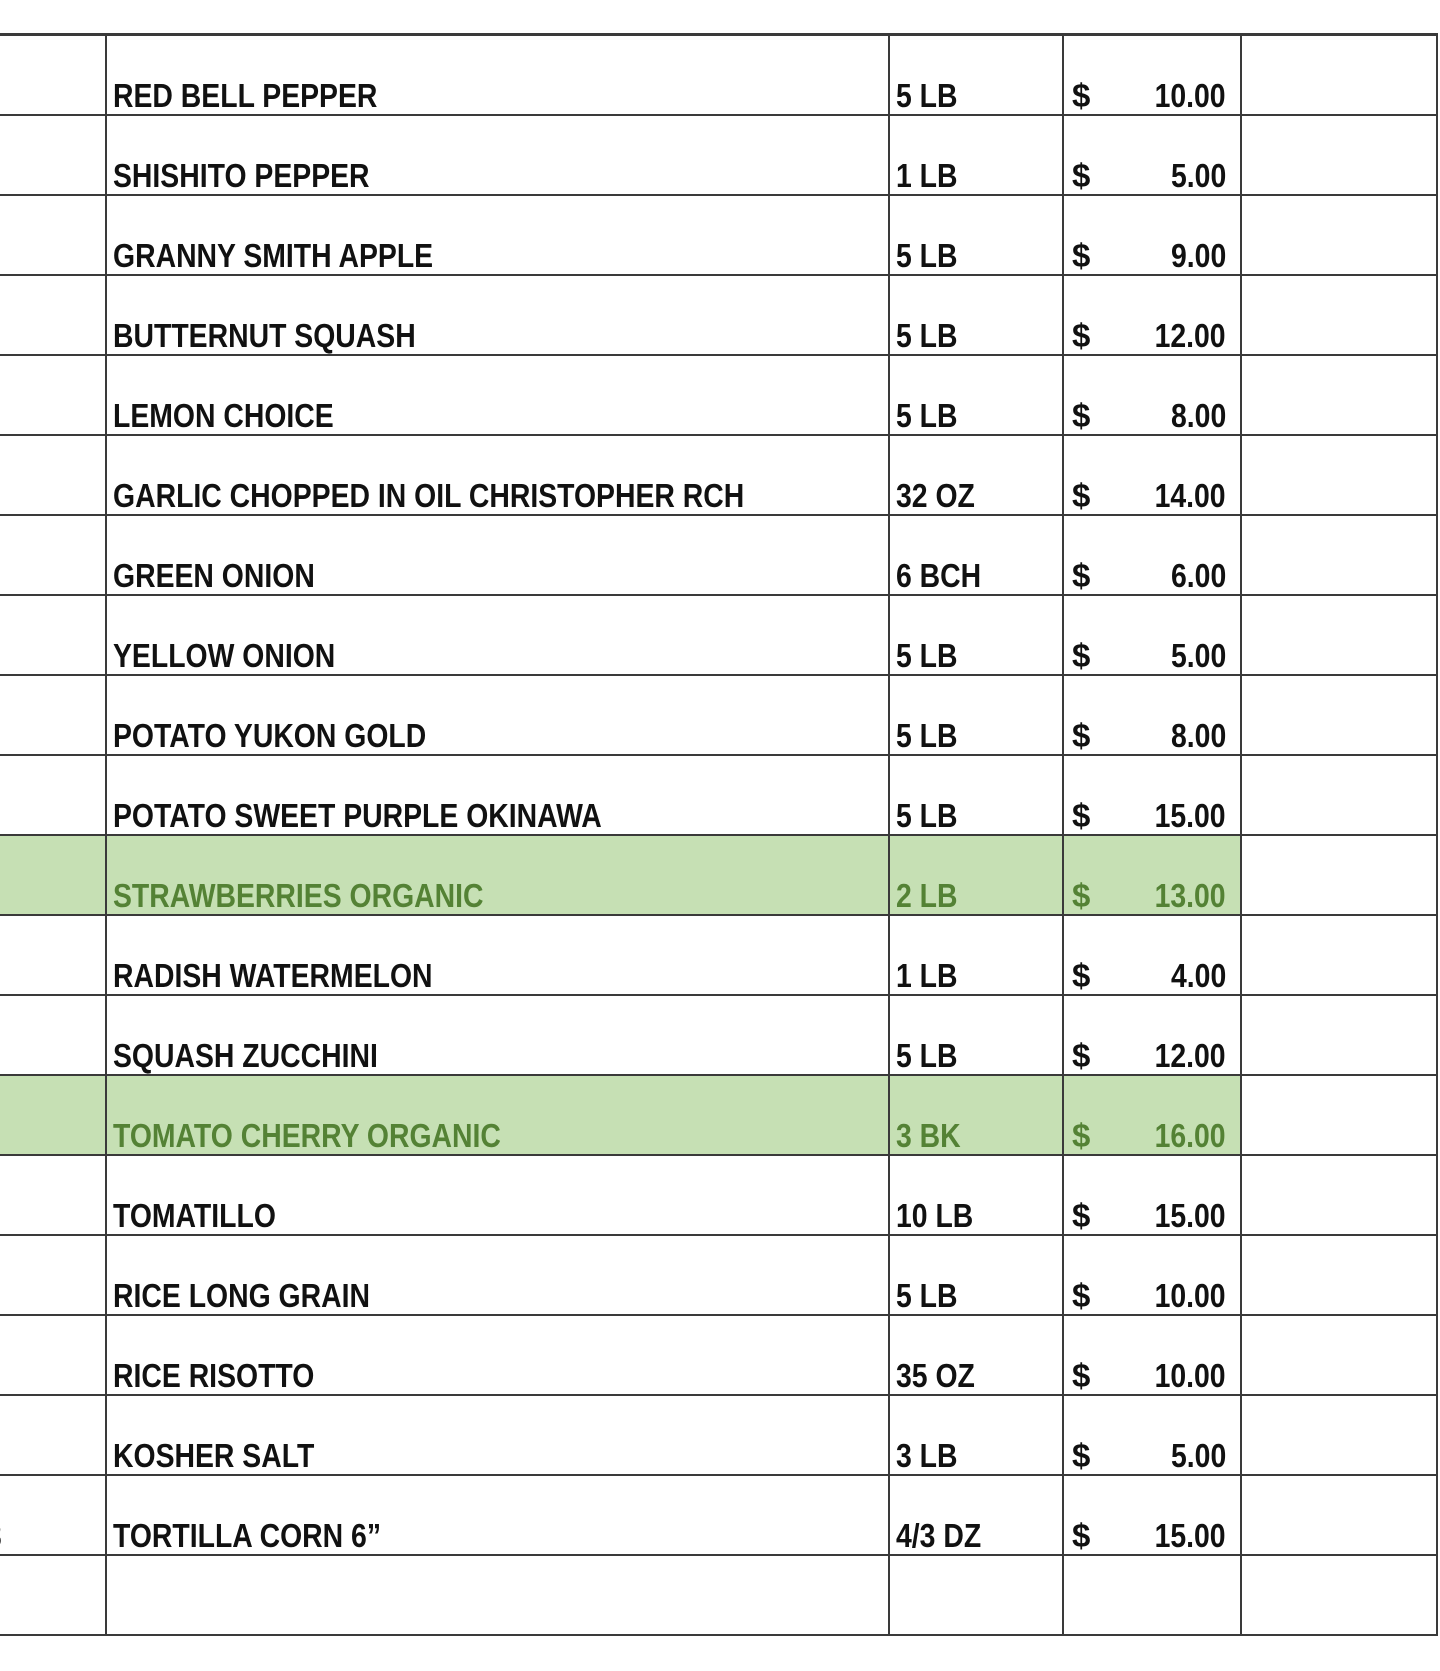 The height and width of the screenshot is (1671, 1440). What do you see at coordinates (53, 1515) in the screenshot?
I see `index-cell: 3` at bounding box center [53, 1515].